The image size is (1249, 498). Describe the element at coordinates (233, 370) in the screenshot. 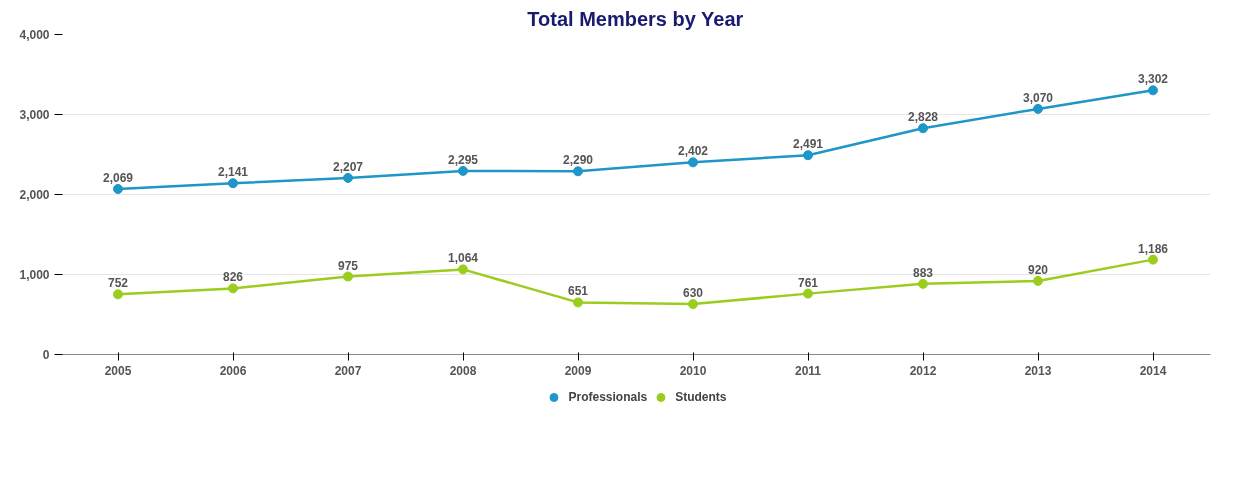

I see `x-tick-label: 2006` at that location.